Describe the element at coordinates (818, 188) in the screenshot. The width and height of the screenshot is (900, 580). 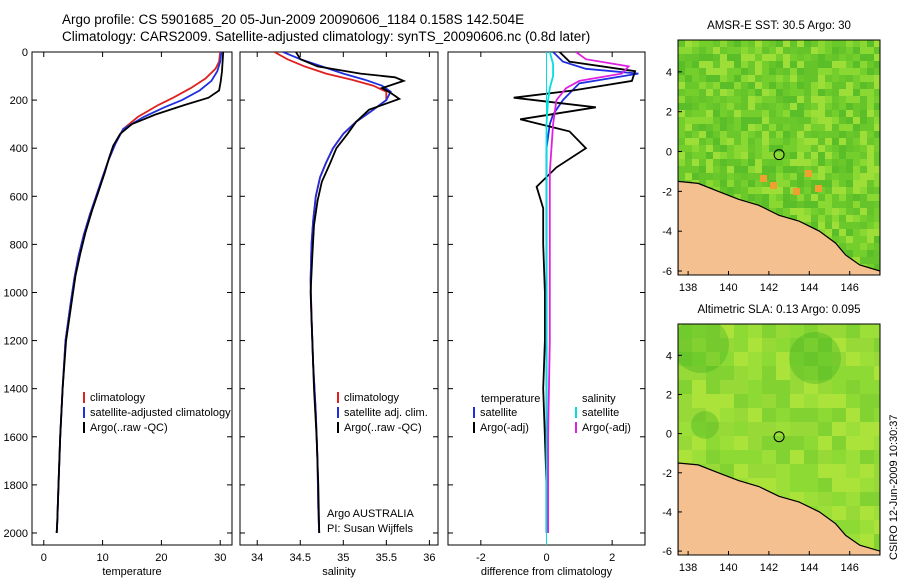
I see `map-hotspot` at that location.